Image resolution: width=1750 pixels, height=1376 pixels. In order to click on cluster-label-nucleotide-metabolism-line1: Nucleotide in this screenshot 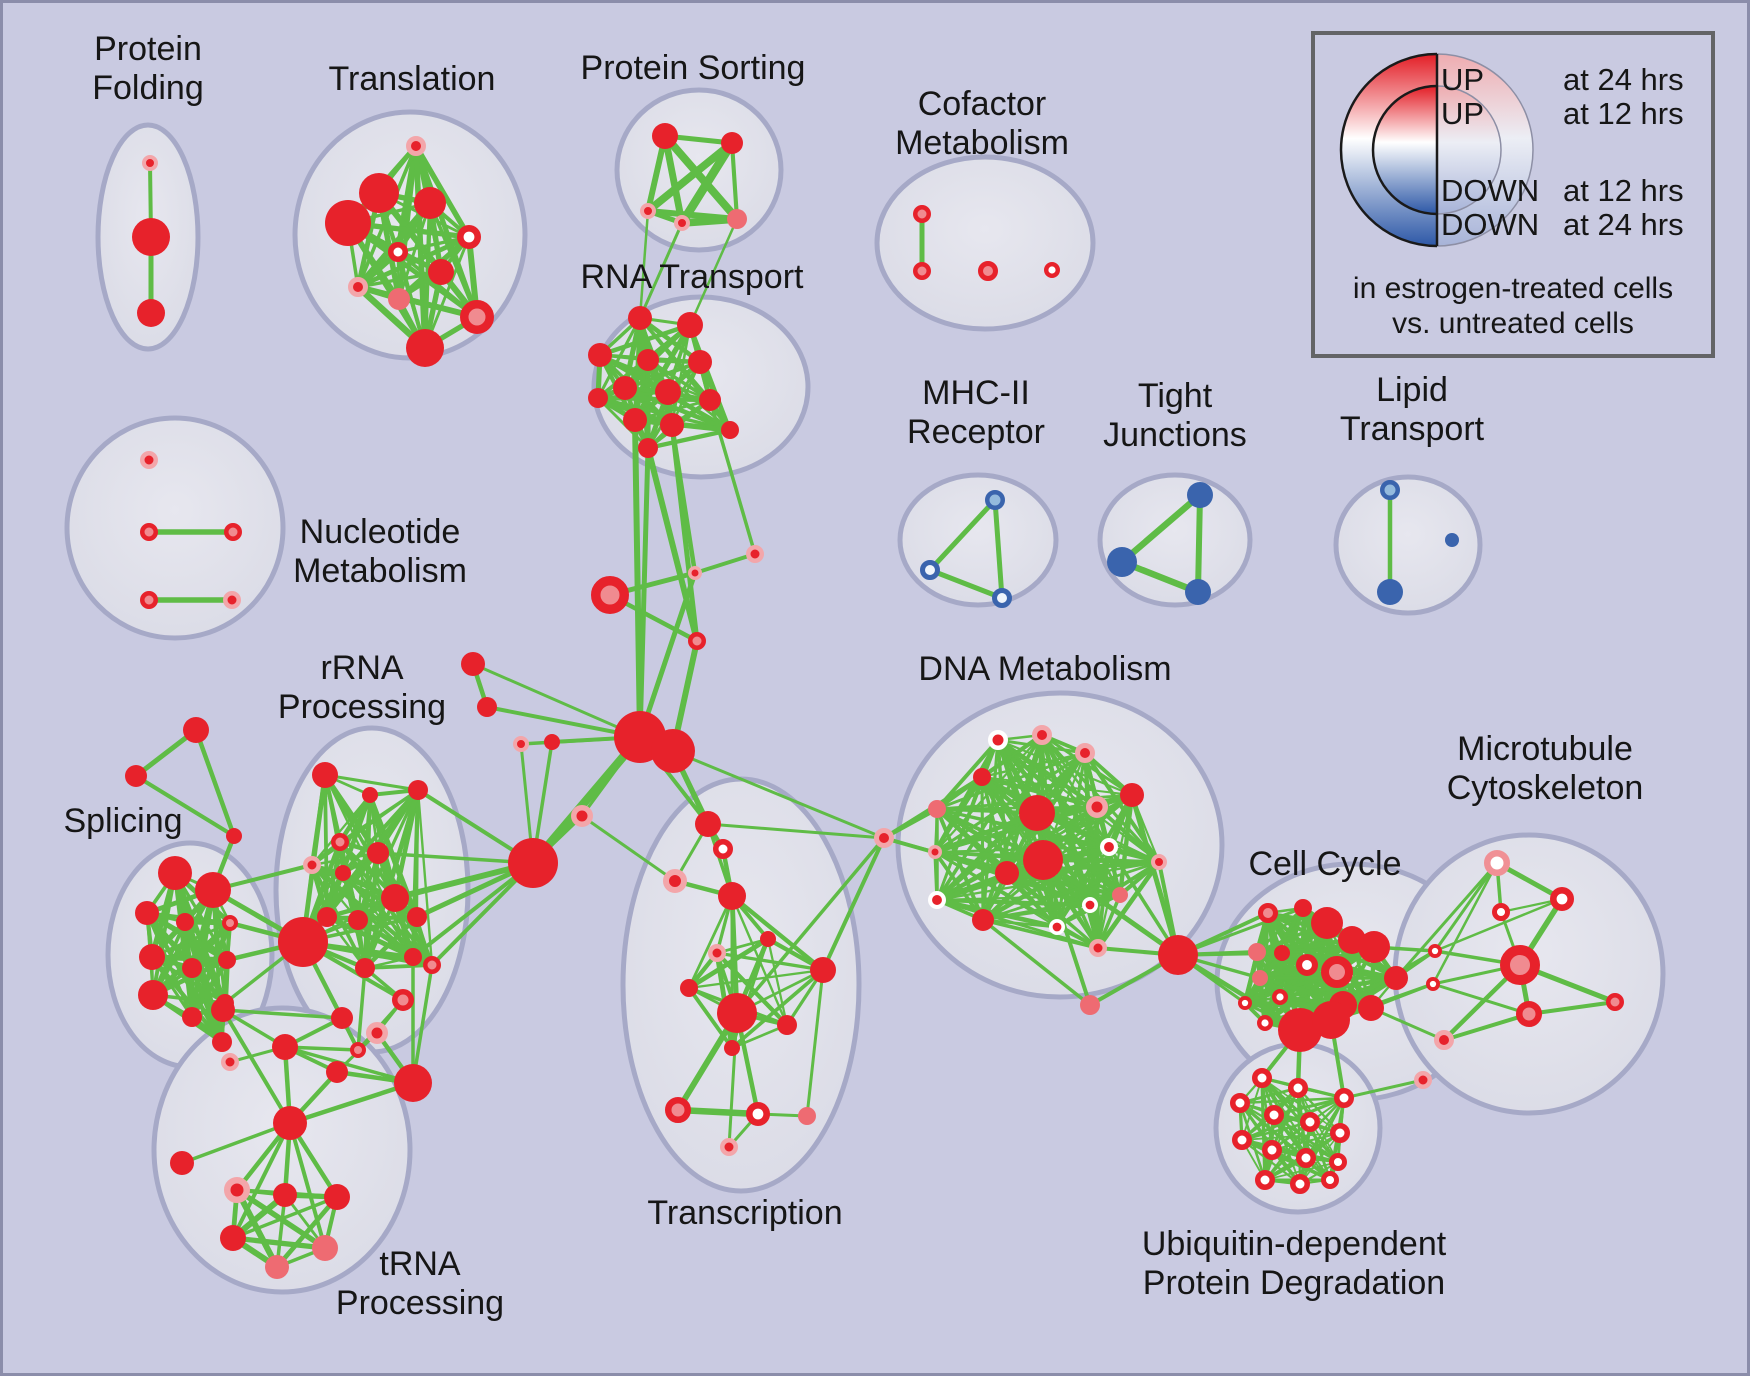, I will do `click(380, 532)`.